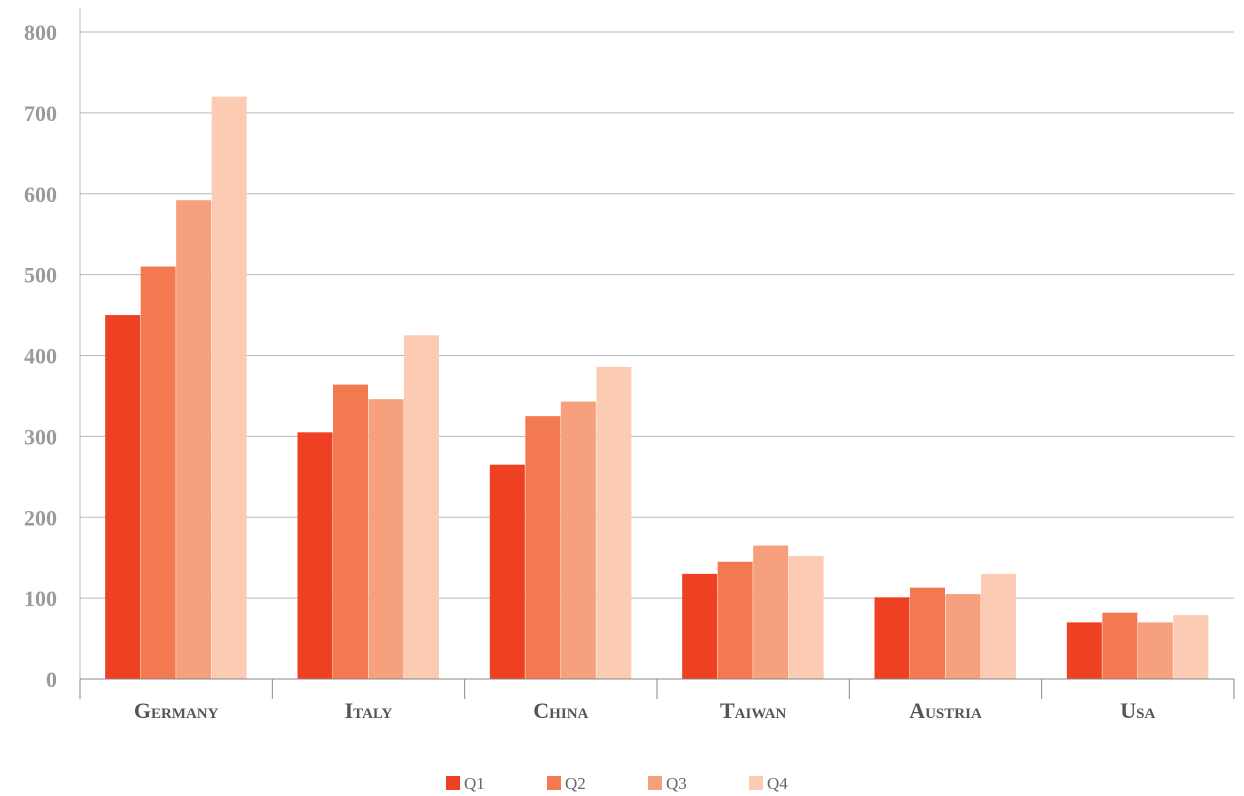  I want to click on bar-q2-germany, so click(158, 472).